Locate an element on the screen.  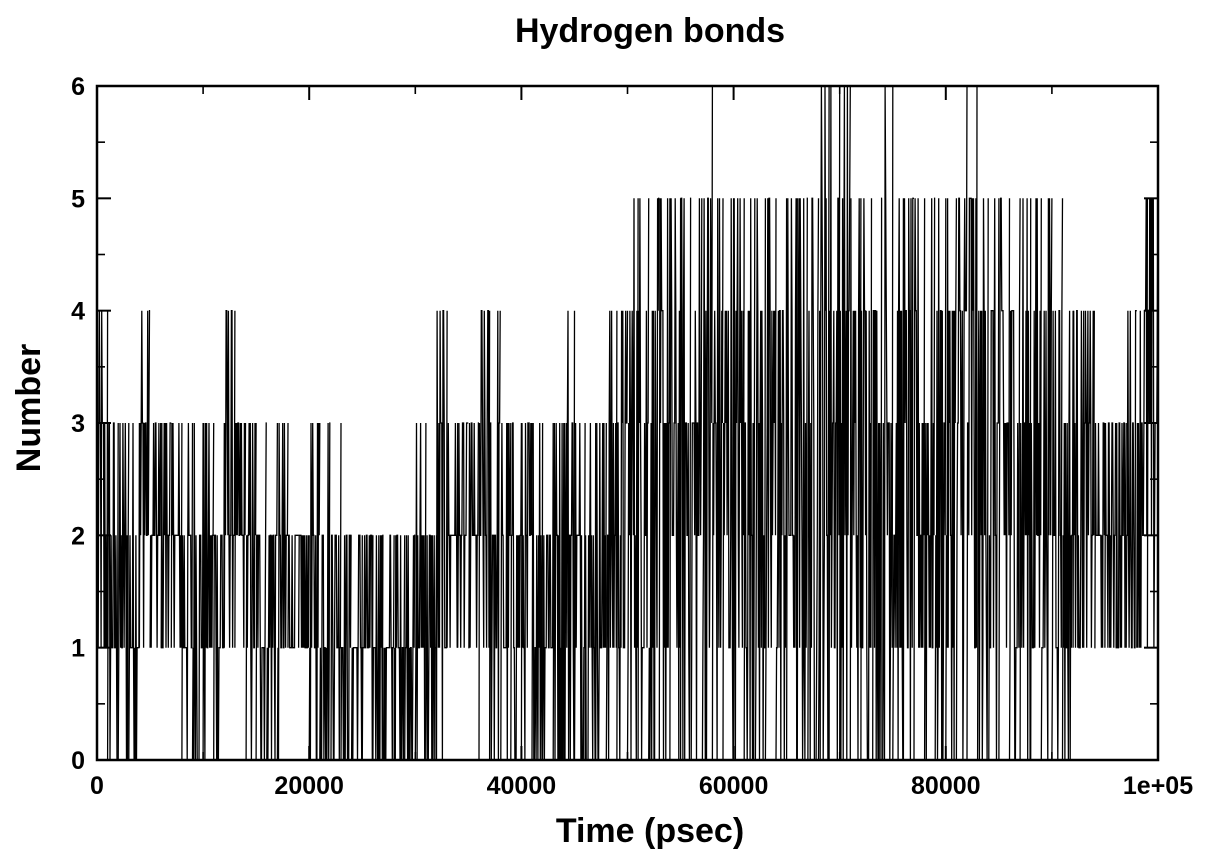
y-tick-label: 1 is located at coordinates (78, 649).